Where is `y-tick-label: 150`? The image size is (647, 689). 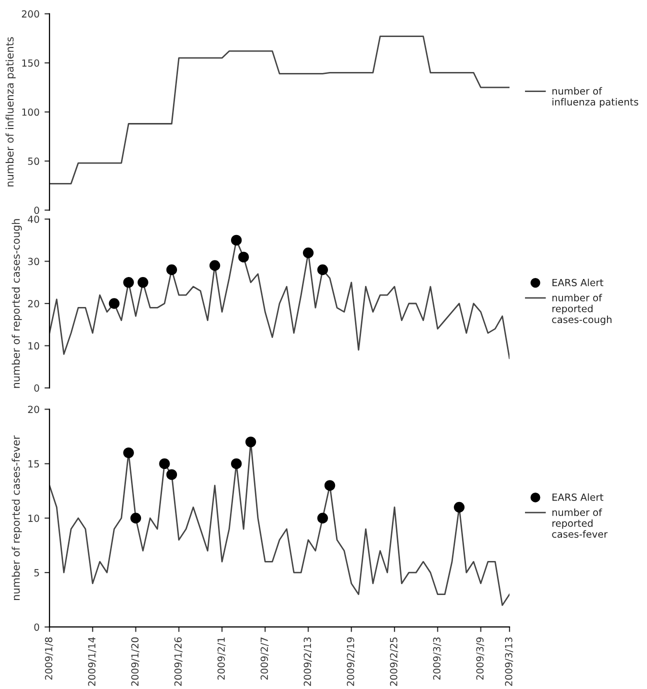 y-tick-label: 150 is located at coordinates (31, 63).